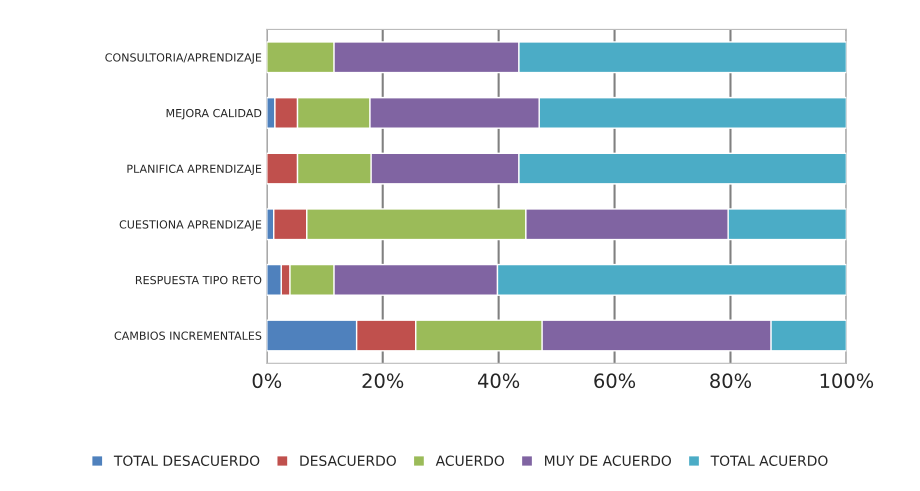  Describe the element at coordinates (183, 58) in the screenshot. I see `y-tick-label: CONSULTORIA/APRENDIZAJE` at that location.